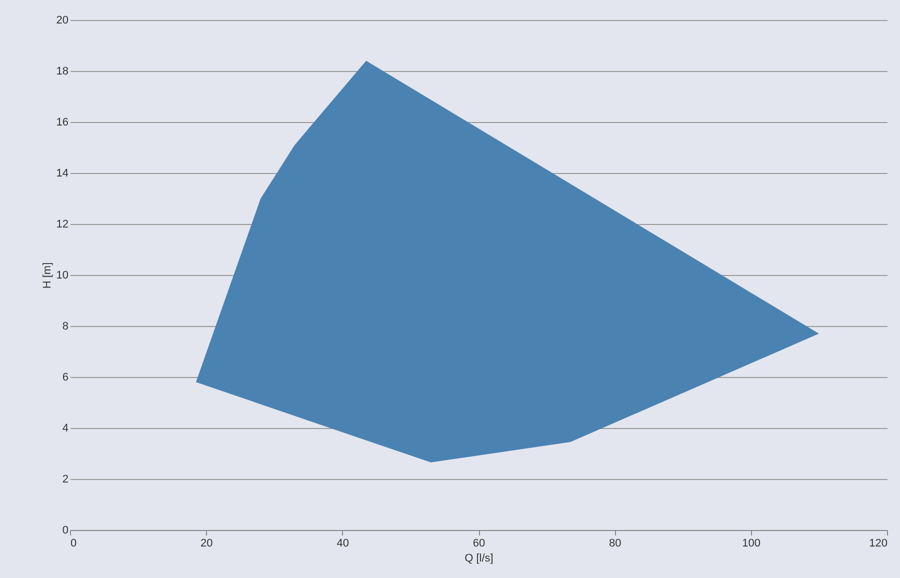 This screenshot has width=900, height=578. I want to click on x-tick-label: 120, so click(878, 544).